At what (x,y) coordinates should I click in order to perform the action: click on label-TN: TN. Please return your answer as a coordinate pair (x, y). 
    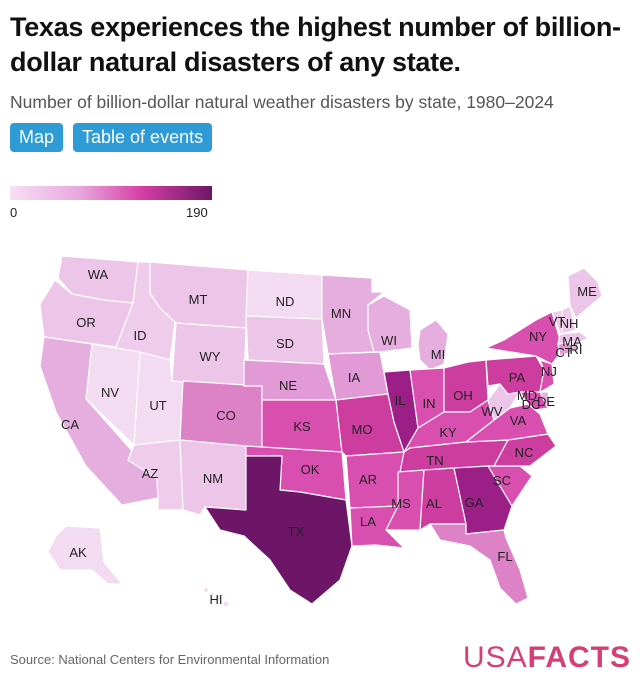
    Looking at the image, I should click on (434, 460).